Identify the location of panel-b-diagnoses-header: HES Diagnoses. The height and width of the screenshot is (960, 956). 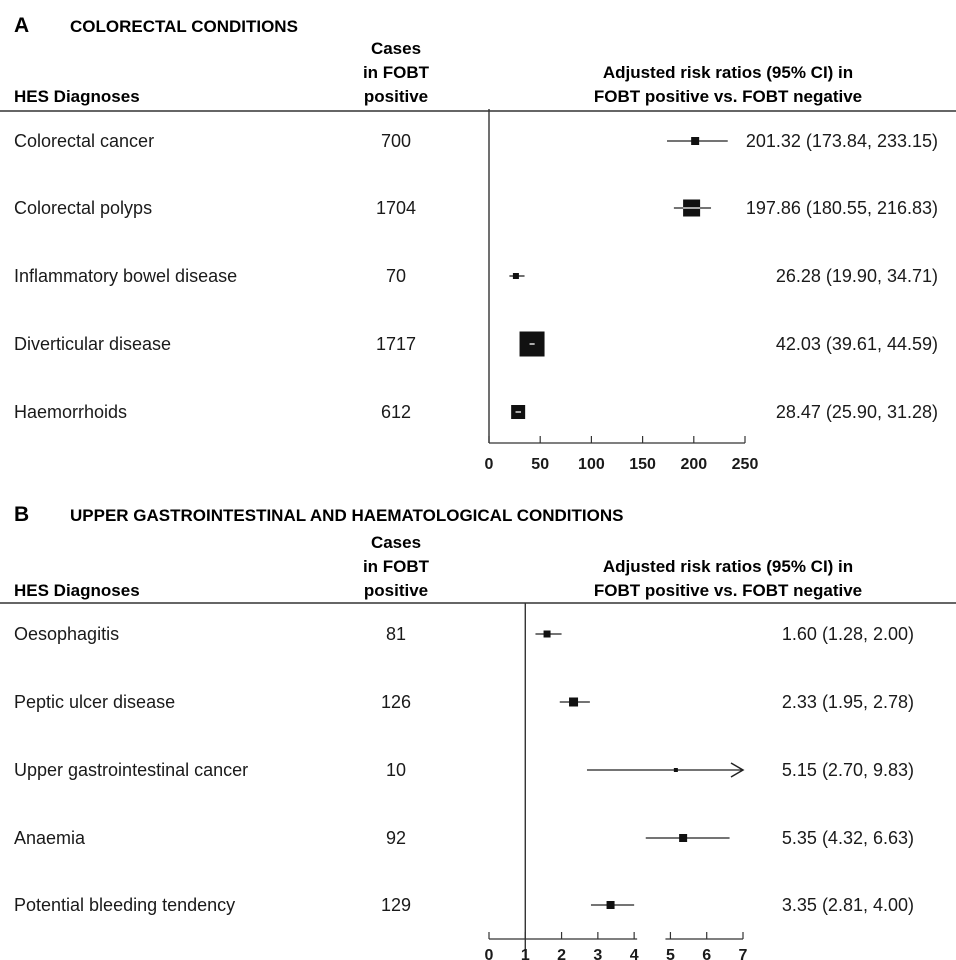
(77, 590).